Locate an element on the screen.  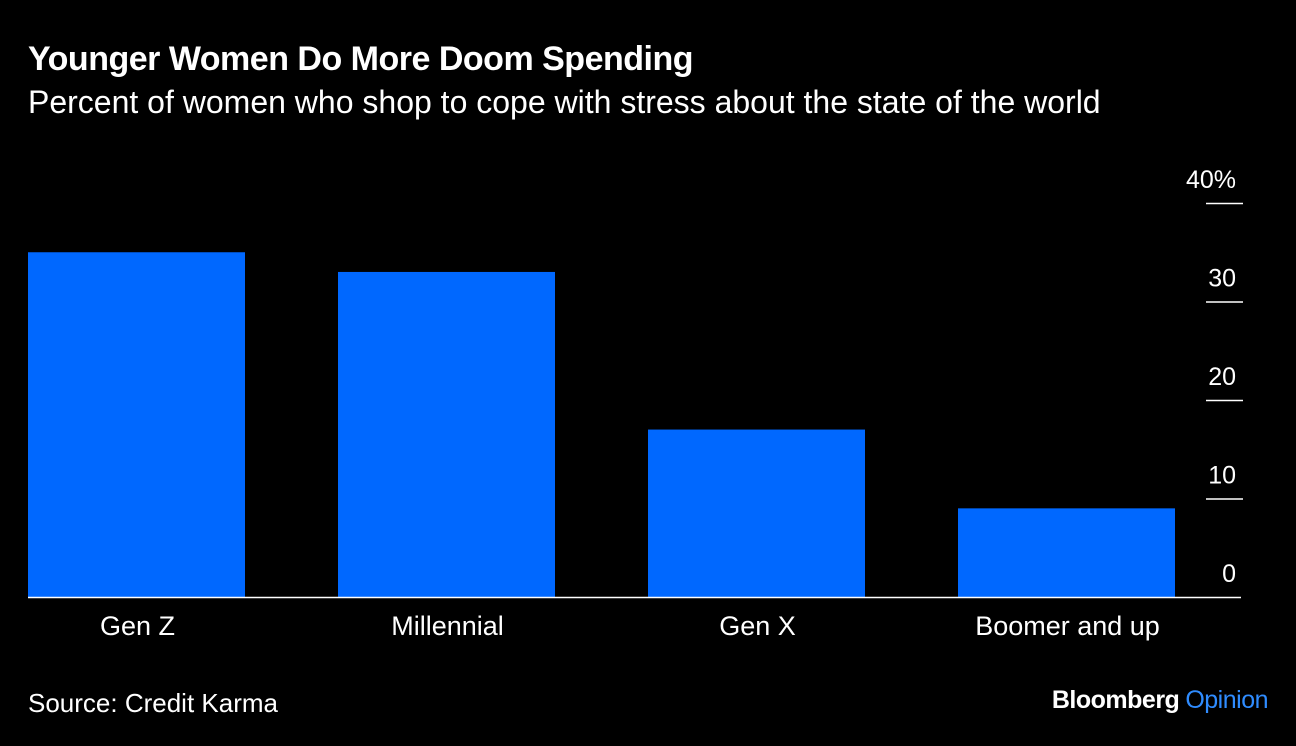
source-note: Source: Credit Karma is located at coordinates (153, 703).